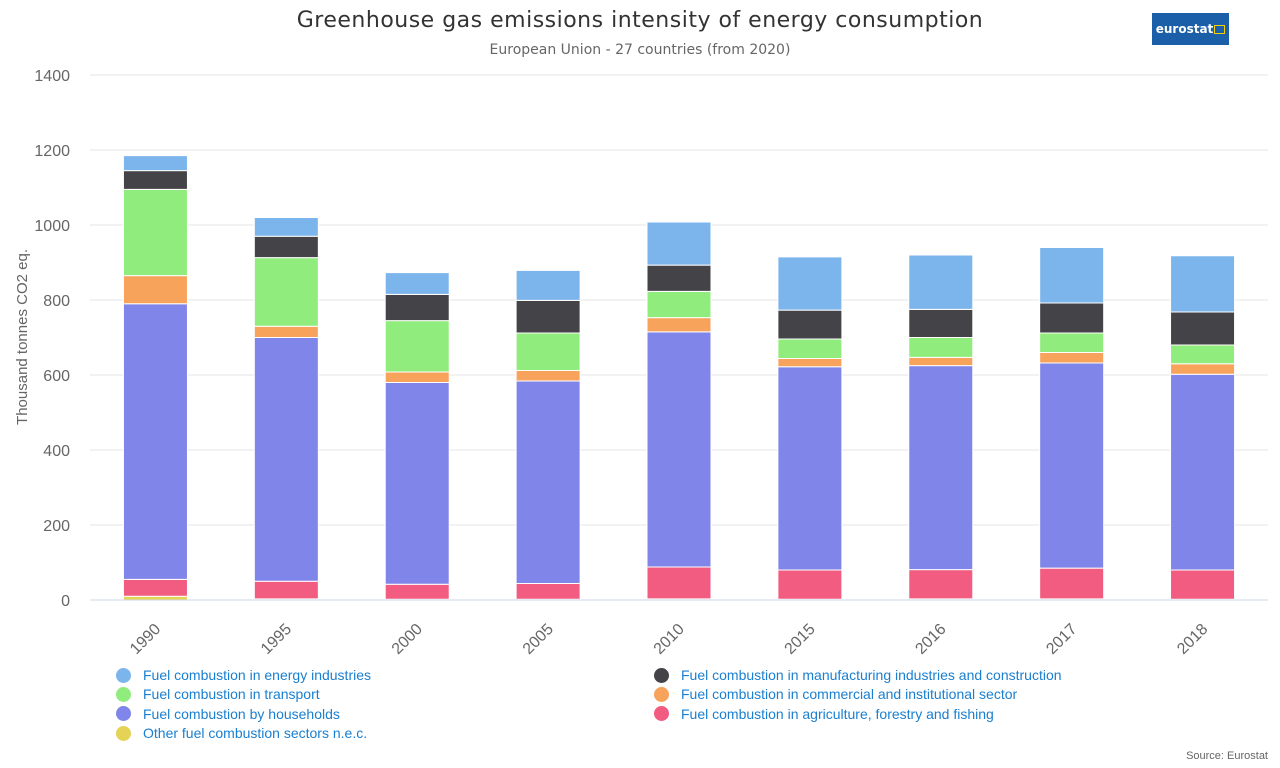 This screenshot has height=768, width=1280. I want to click on bar-segment: Fuel combustion in transport 1995: 183, so click(286, 292).